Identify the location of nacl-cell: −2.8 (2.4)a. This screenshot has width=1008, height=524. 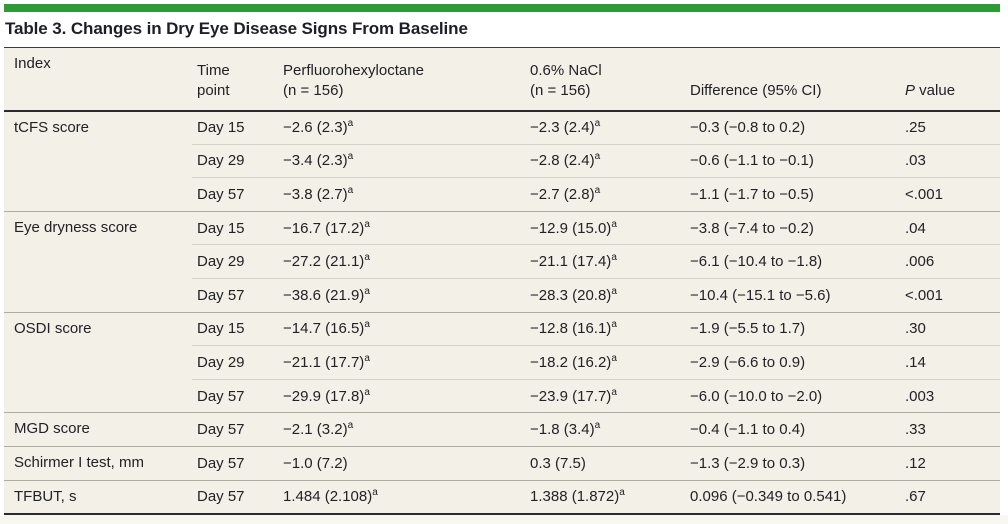
(605, 160).